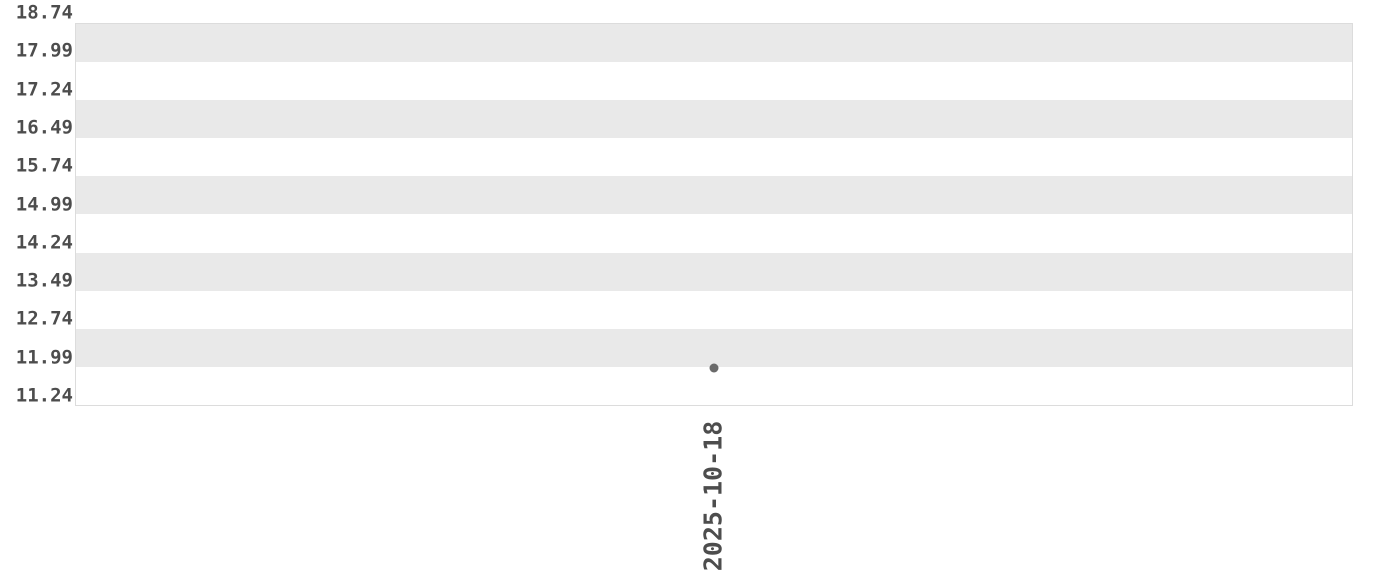  What do you see at coordinates (44, 204) in the screenshot?
I see `y-axis-tick-label: 14.99` at bounding box center [44, 204].